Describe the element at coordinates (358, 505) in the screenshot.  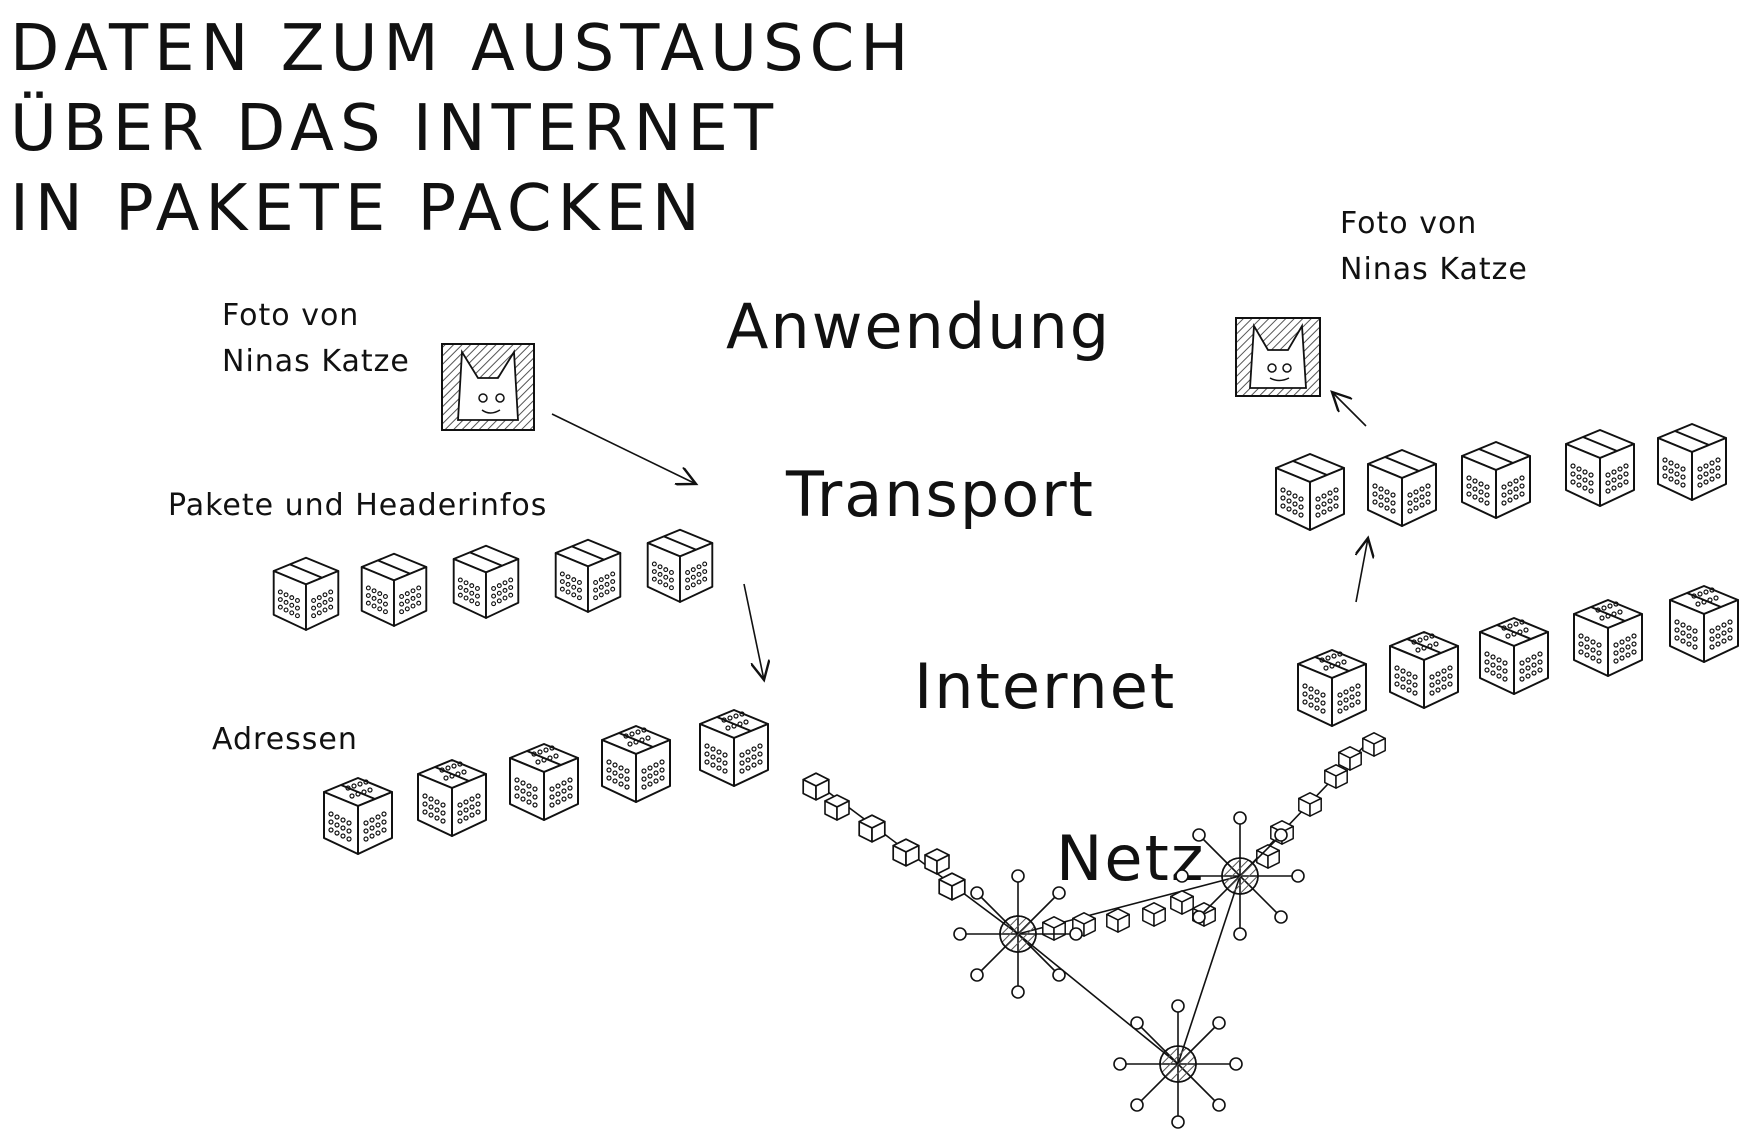
I see `packets-label: Pakete und Headerinfos` at that location.